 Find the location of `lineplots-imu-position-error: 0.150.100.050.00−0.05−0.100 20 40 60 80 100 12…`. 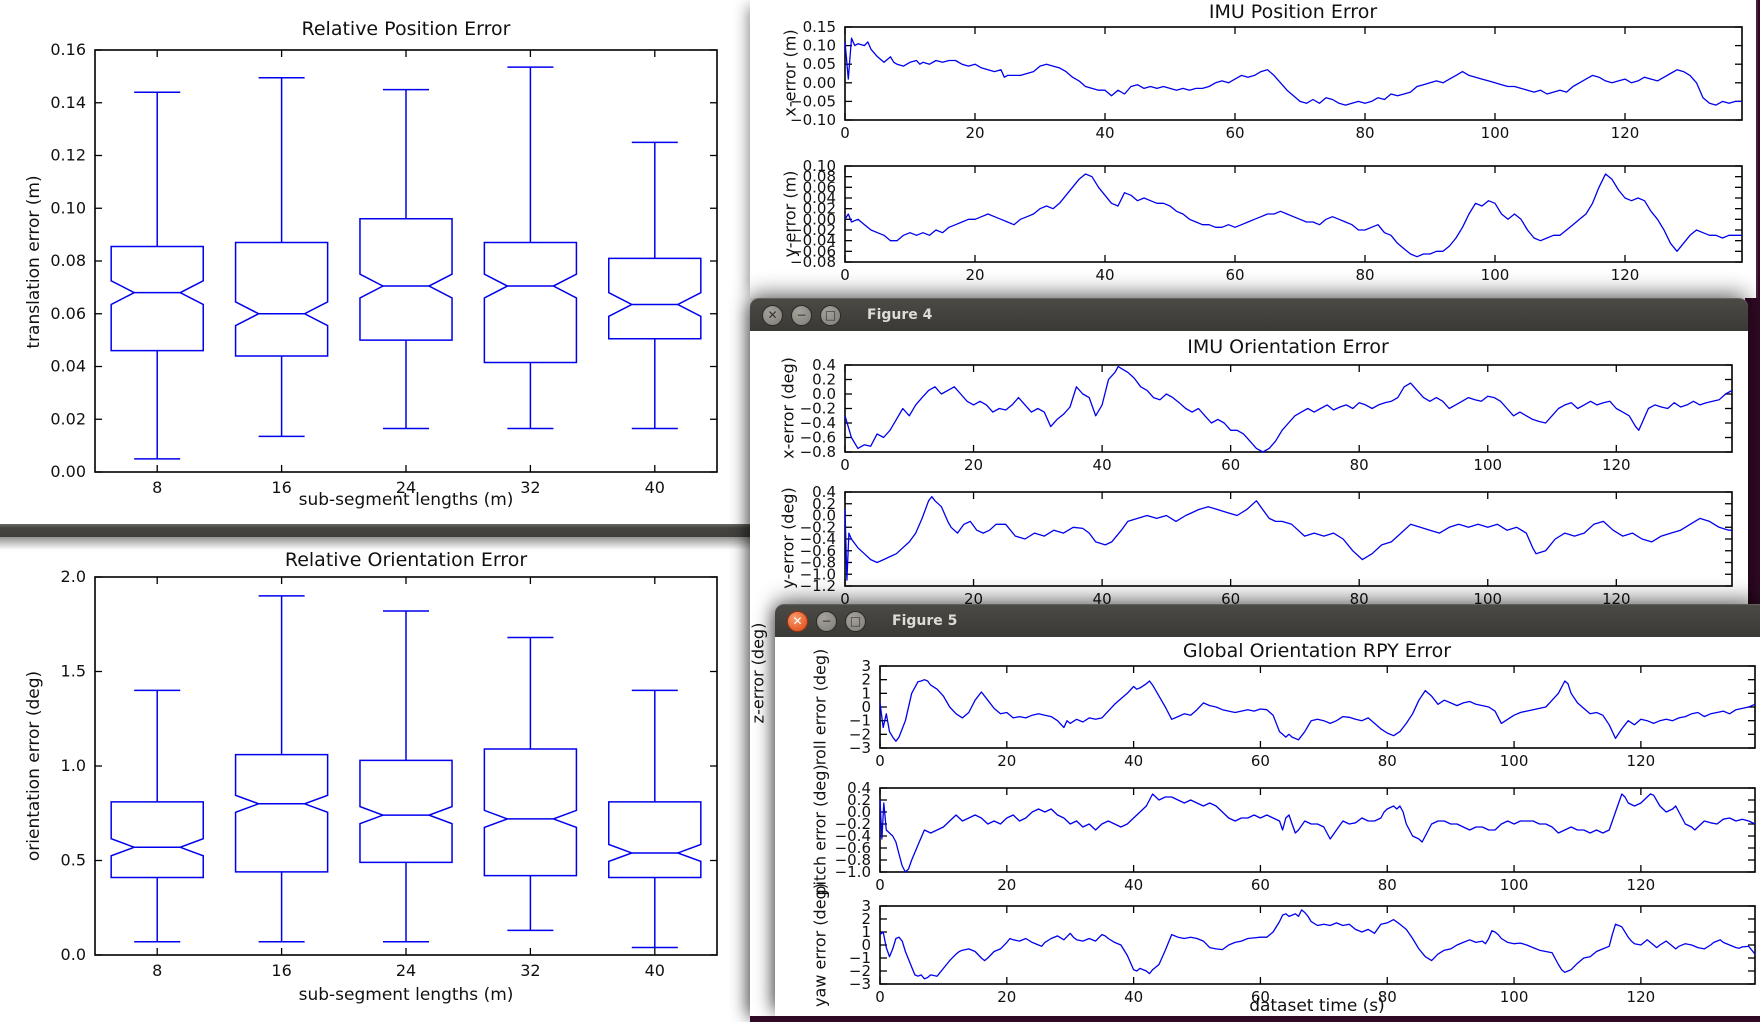

lineplots-imu-position-error: 0.150.100.050.00−0.05−0.100 20 40 60 80 100 12… is located at coordinates (1266, 151).